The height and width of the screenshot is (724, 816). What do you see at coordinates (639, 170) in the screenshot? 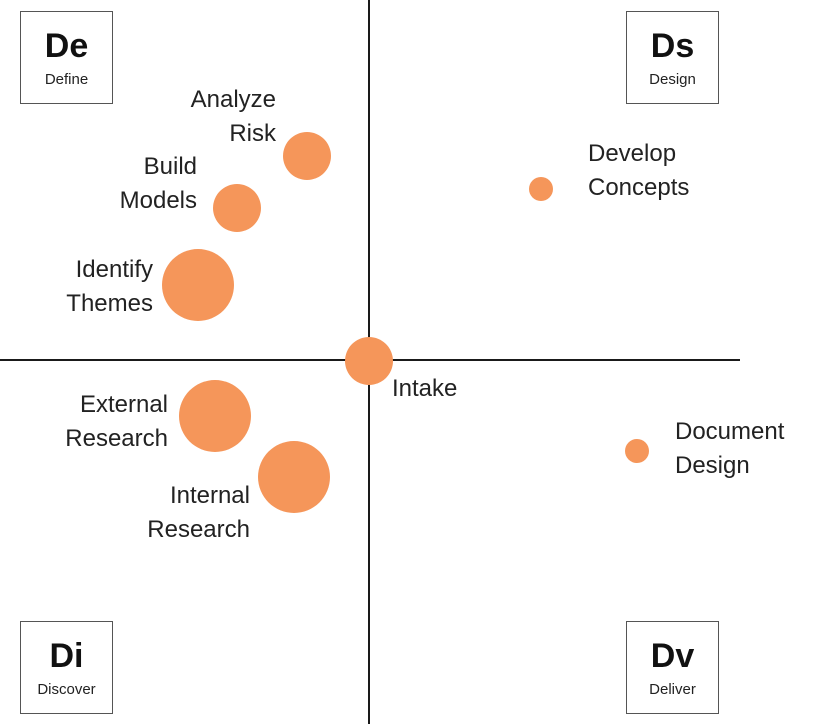
I see `develop-concepts-label: Develop Concepts` at bounding box center [639, 170].